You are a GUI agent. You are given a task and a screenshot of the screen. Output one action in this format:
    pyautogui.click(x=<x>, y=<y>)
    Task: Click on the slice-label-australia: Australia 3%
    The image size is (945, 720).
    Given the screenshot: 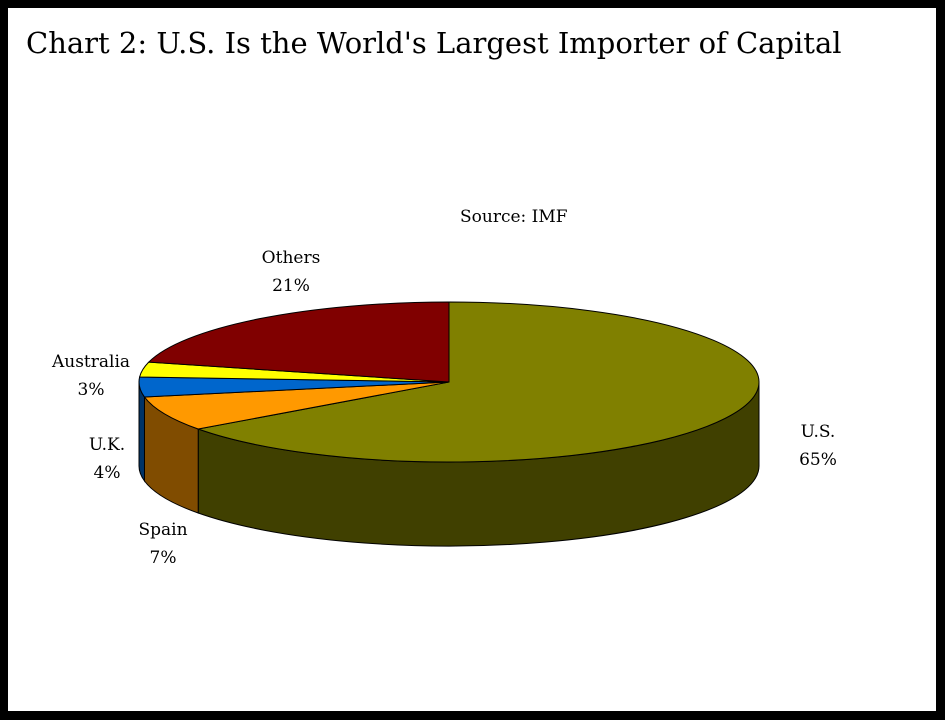 What is the action you would take?
    pyautogui.click(x=91, y=376)
    